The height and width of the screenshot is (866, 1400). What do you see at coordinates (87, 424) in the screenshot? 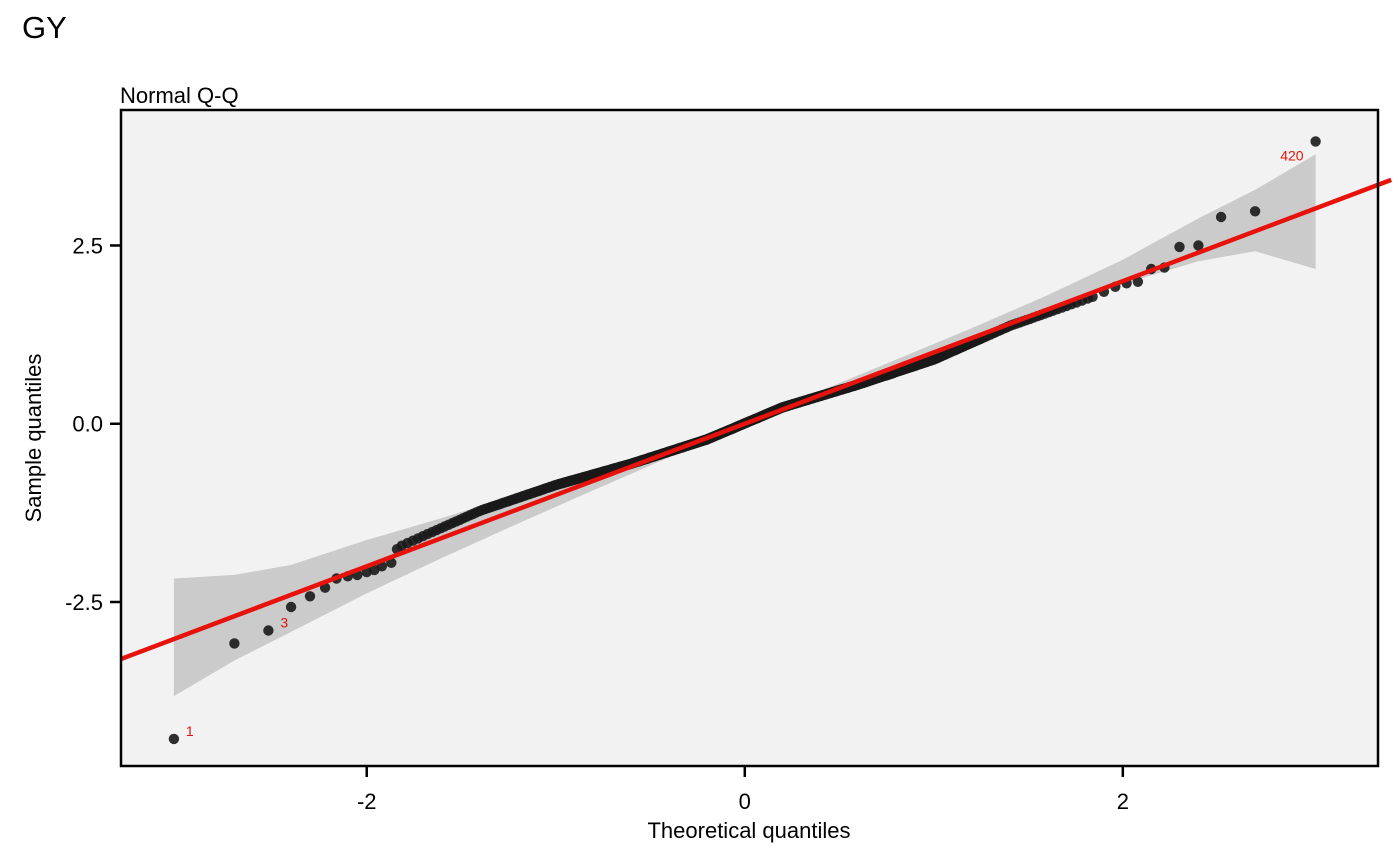
I see `y-tick-label: 0.0` at bounding box center [87, 424].